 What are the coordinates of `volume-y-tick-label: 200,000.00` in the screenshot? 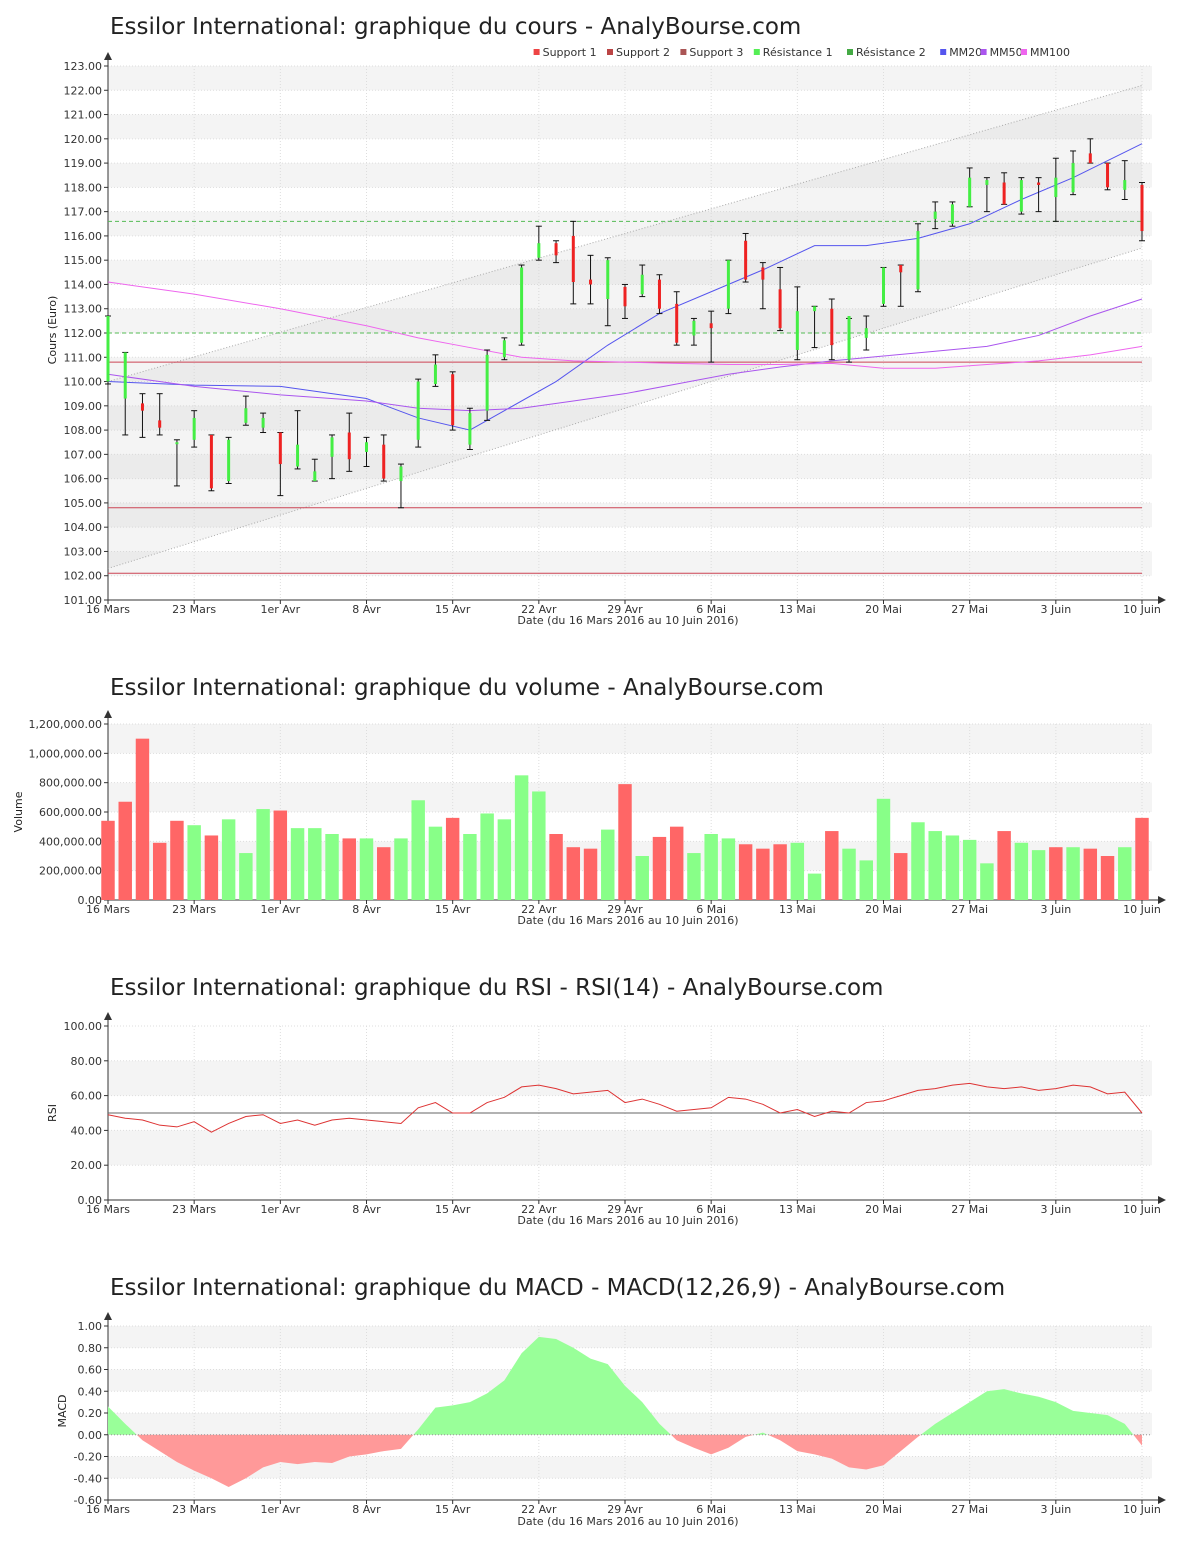 It's located at (70, 871).